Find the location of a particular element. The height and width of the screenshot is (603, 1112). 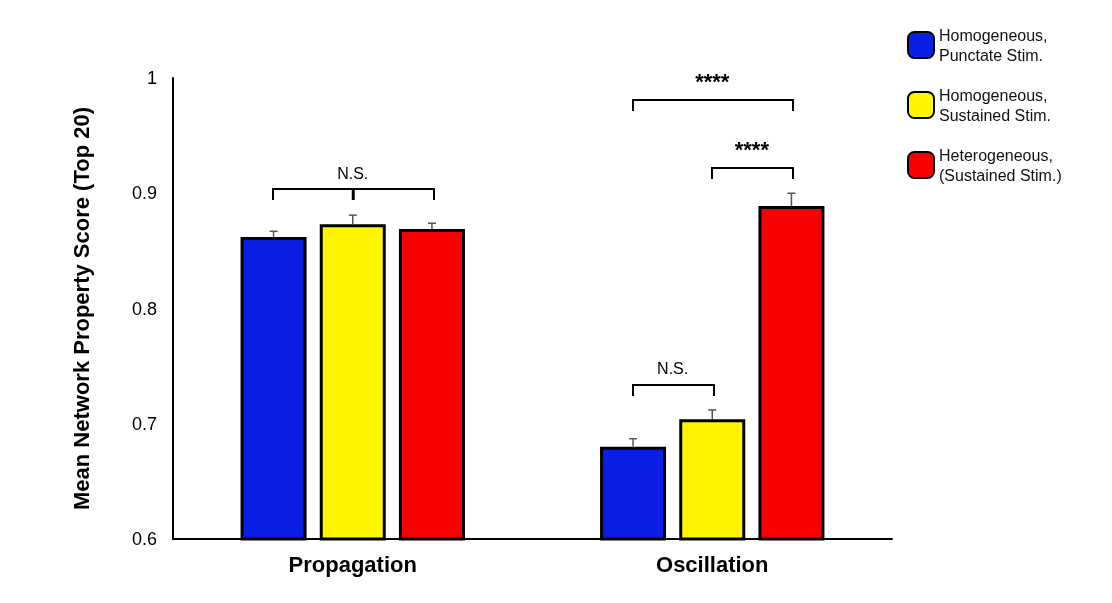

x-tick-label: Oscillation is located at coordinates (712, 564).